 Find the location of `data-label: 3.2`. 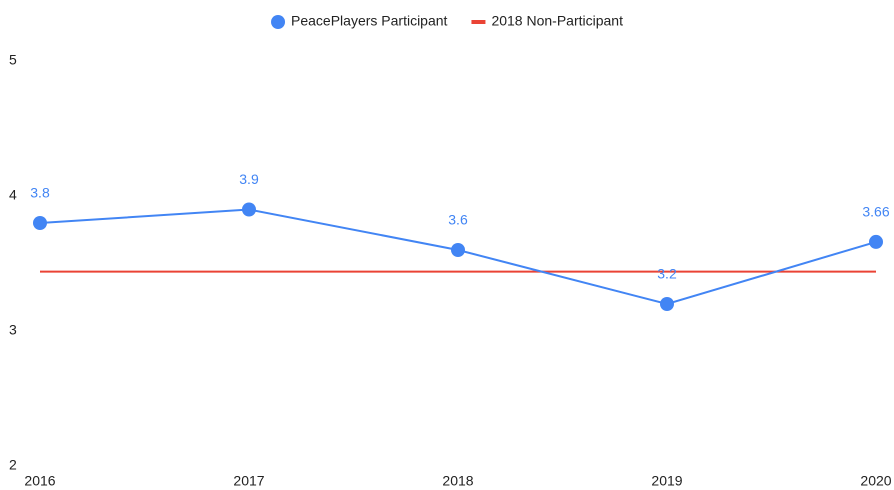

data-label: 3.2 is located at coordinates (667, 274).